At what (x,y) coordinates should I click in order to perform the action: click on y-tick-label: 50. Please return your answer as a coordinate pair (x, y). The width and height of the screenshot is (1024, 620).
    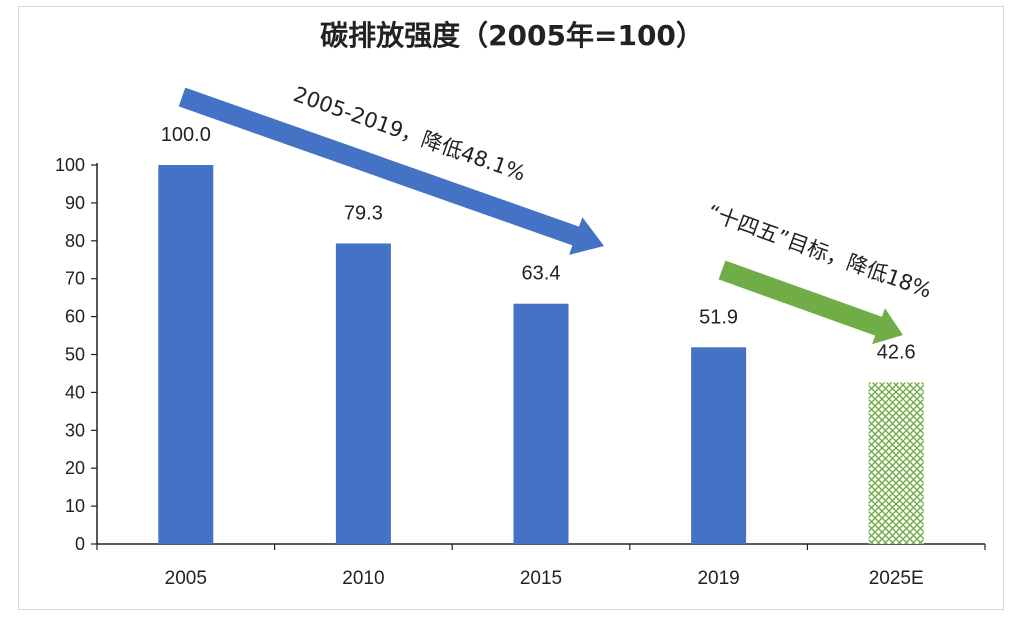
    Looking at the image, I should click on (75, 355).